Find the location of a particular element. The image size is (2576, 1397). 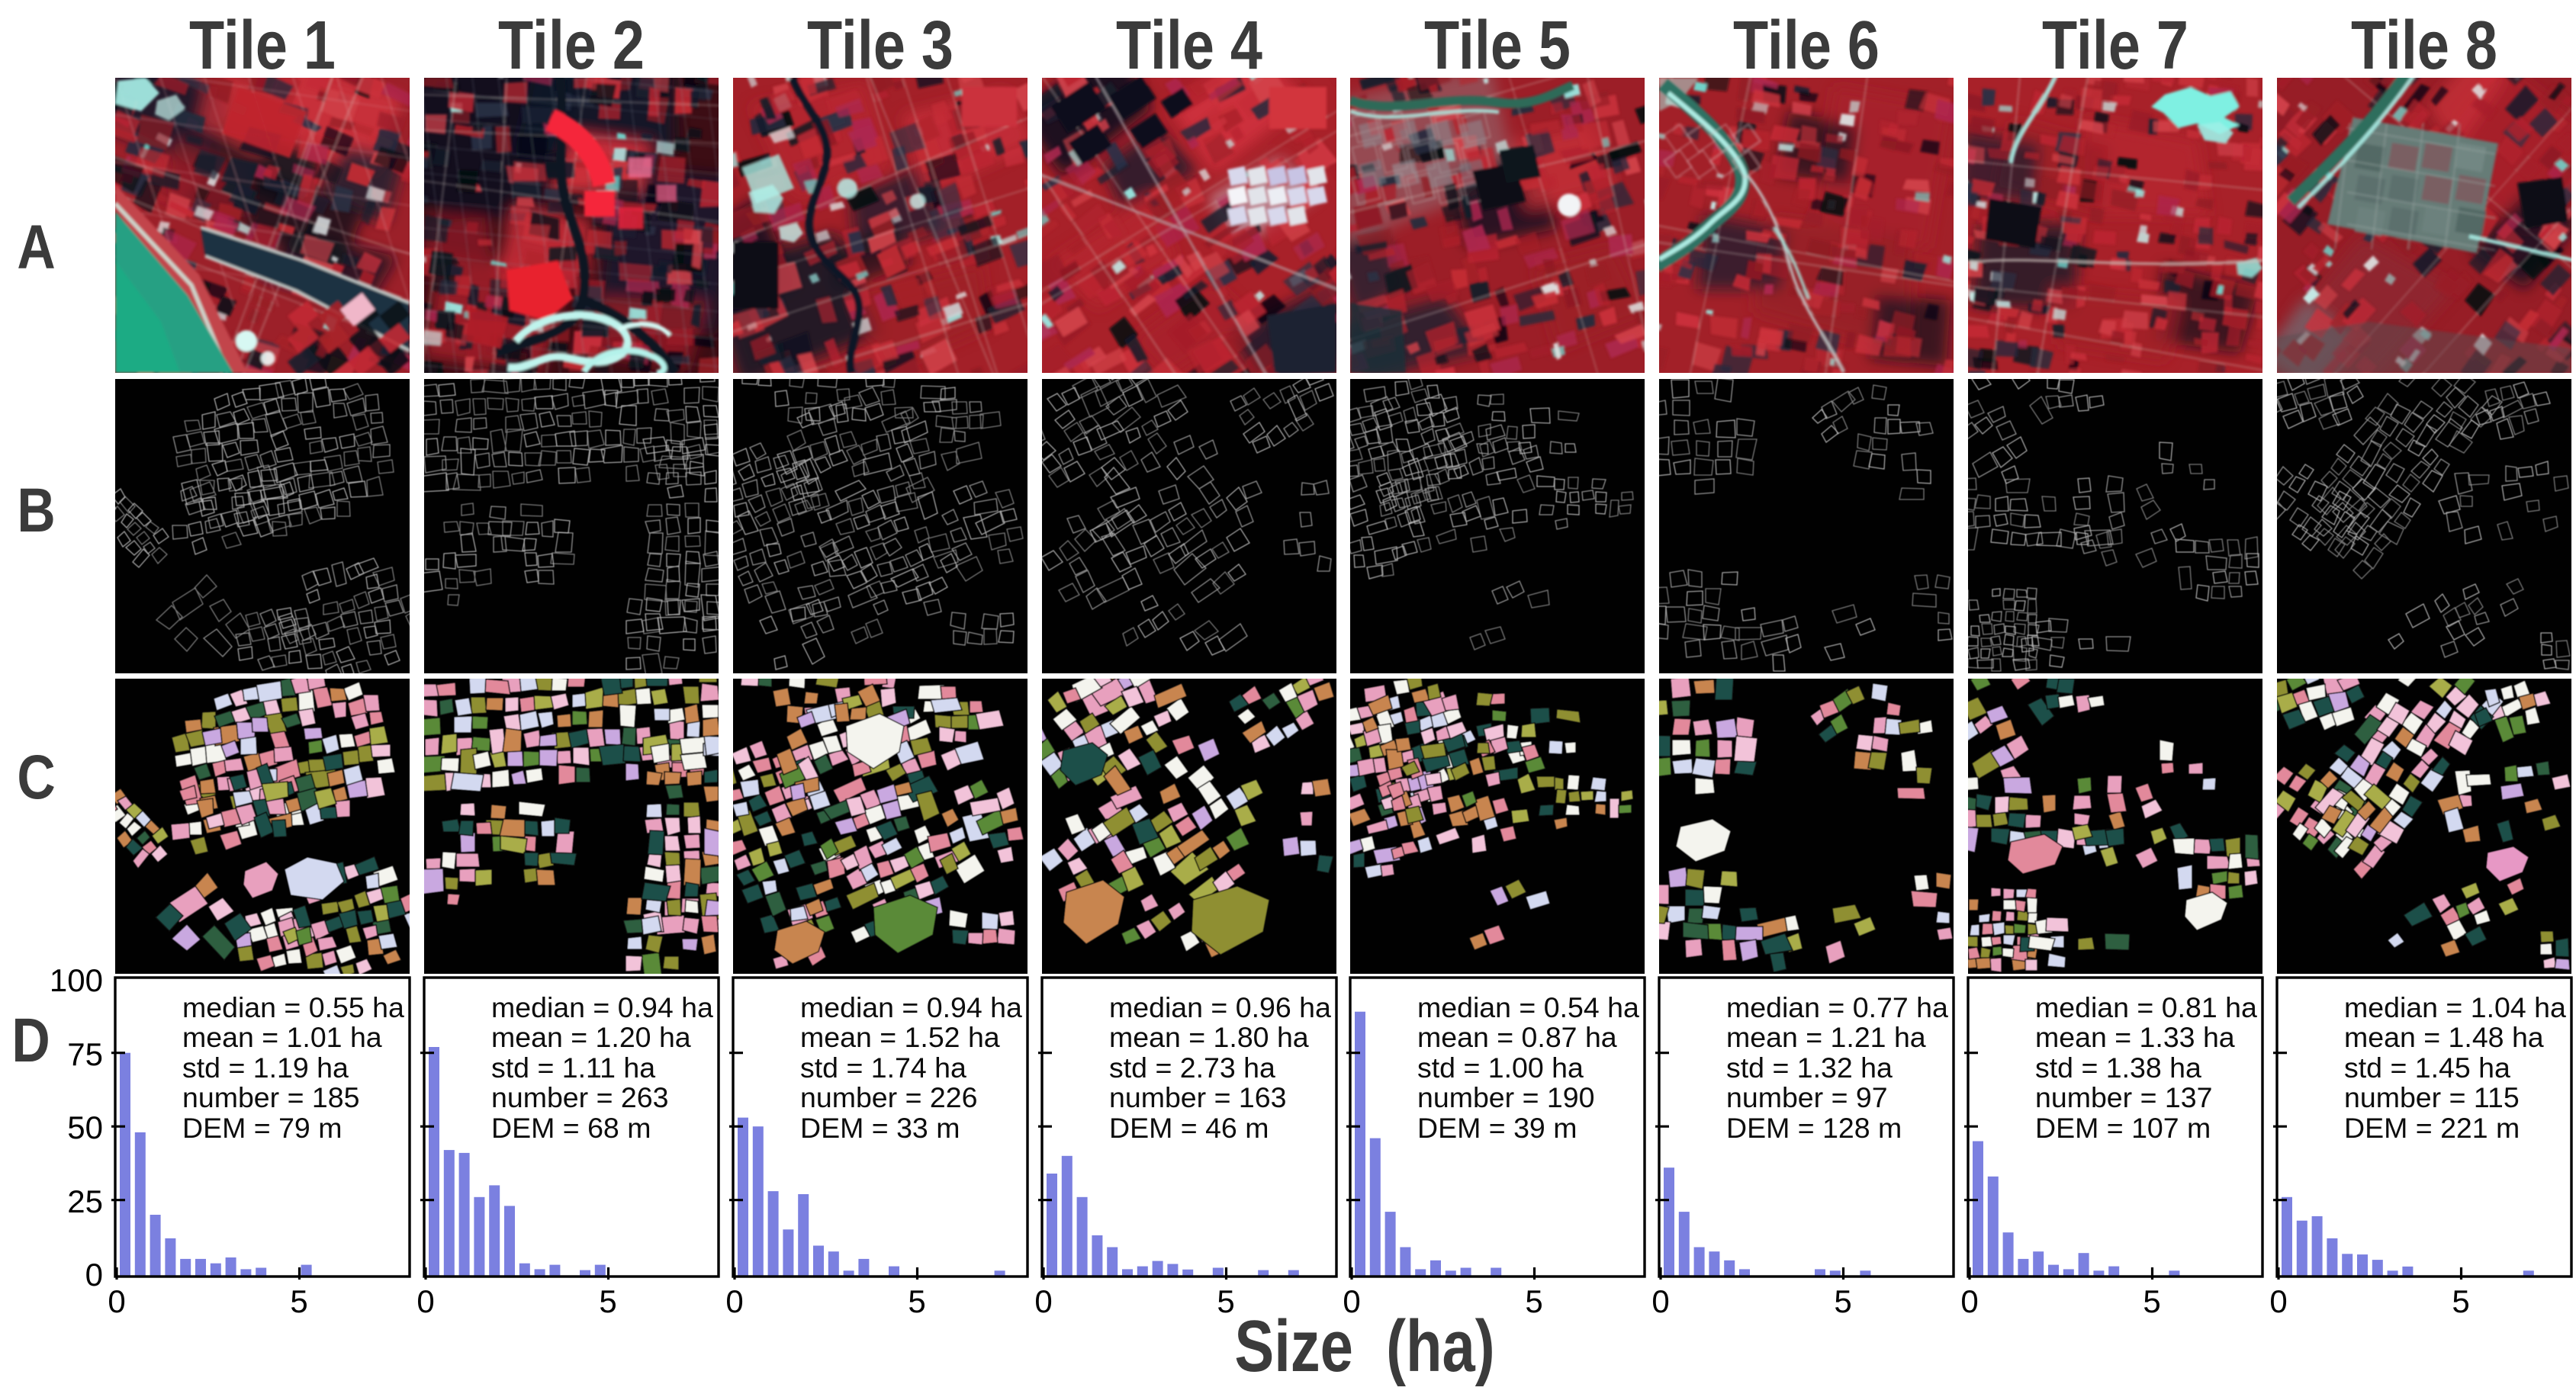

svg-text: number = 115 is located at coordinates (2432, 1097).